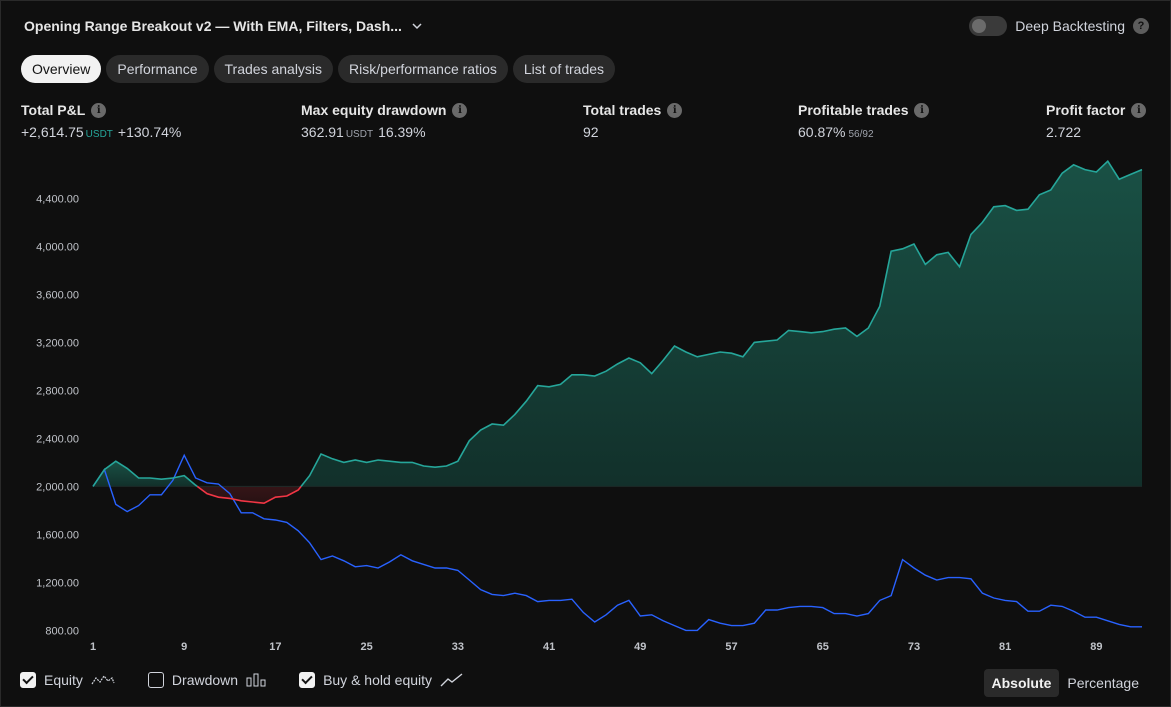  I want to click on metric-total-pnl: Total P&L i +2,614.75 USDT +130.74%, so click(101, 121).